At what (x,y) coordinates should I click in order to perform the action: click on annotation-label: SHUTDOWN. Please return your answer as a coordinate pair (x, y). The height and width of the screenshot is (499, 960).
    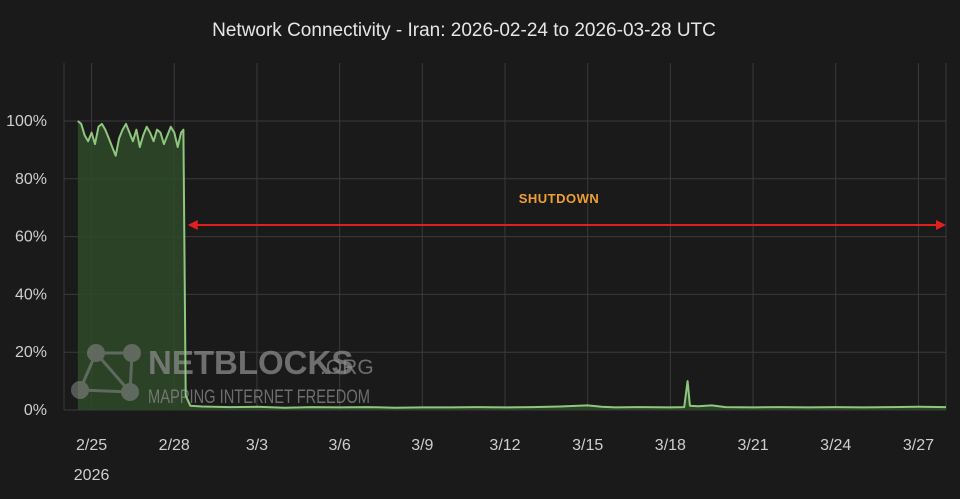
    Looking at the image, I should click on (559, 198).